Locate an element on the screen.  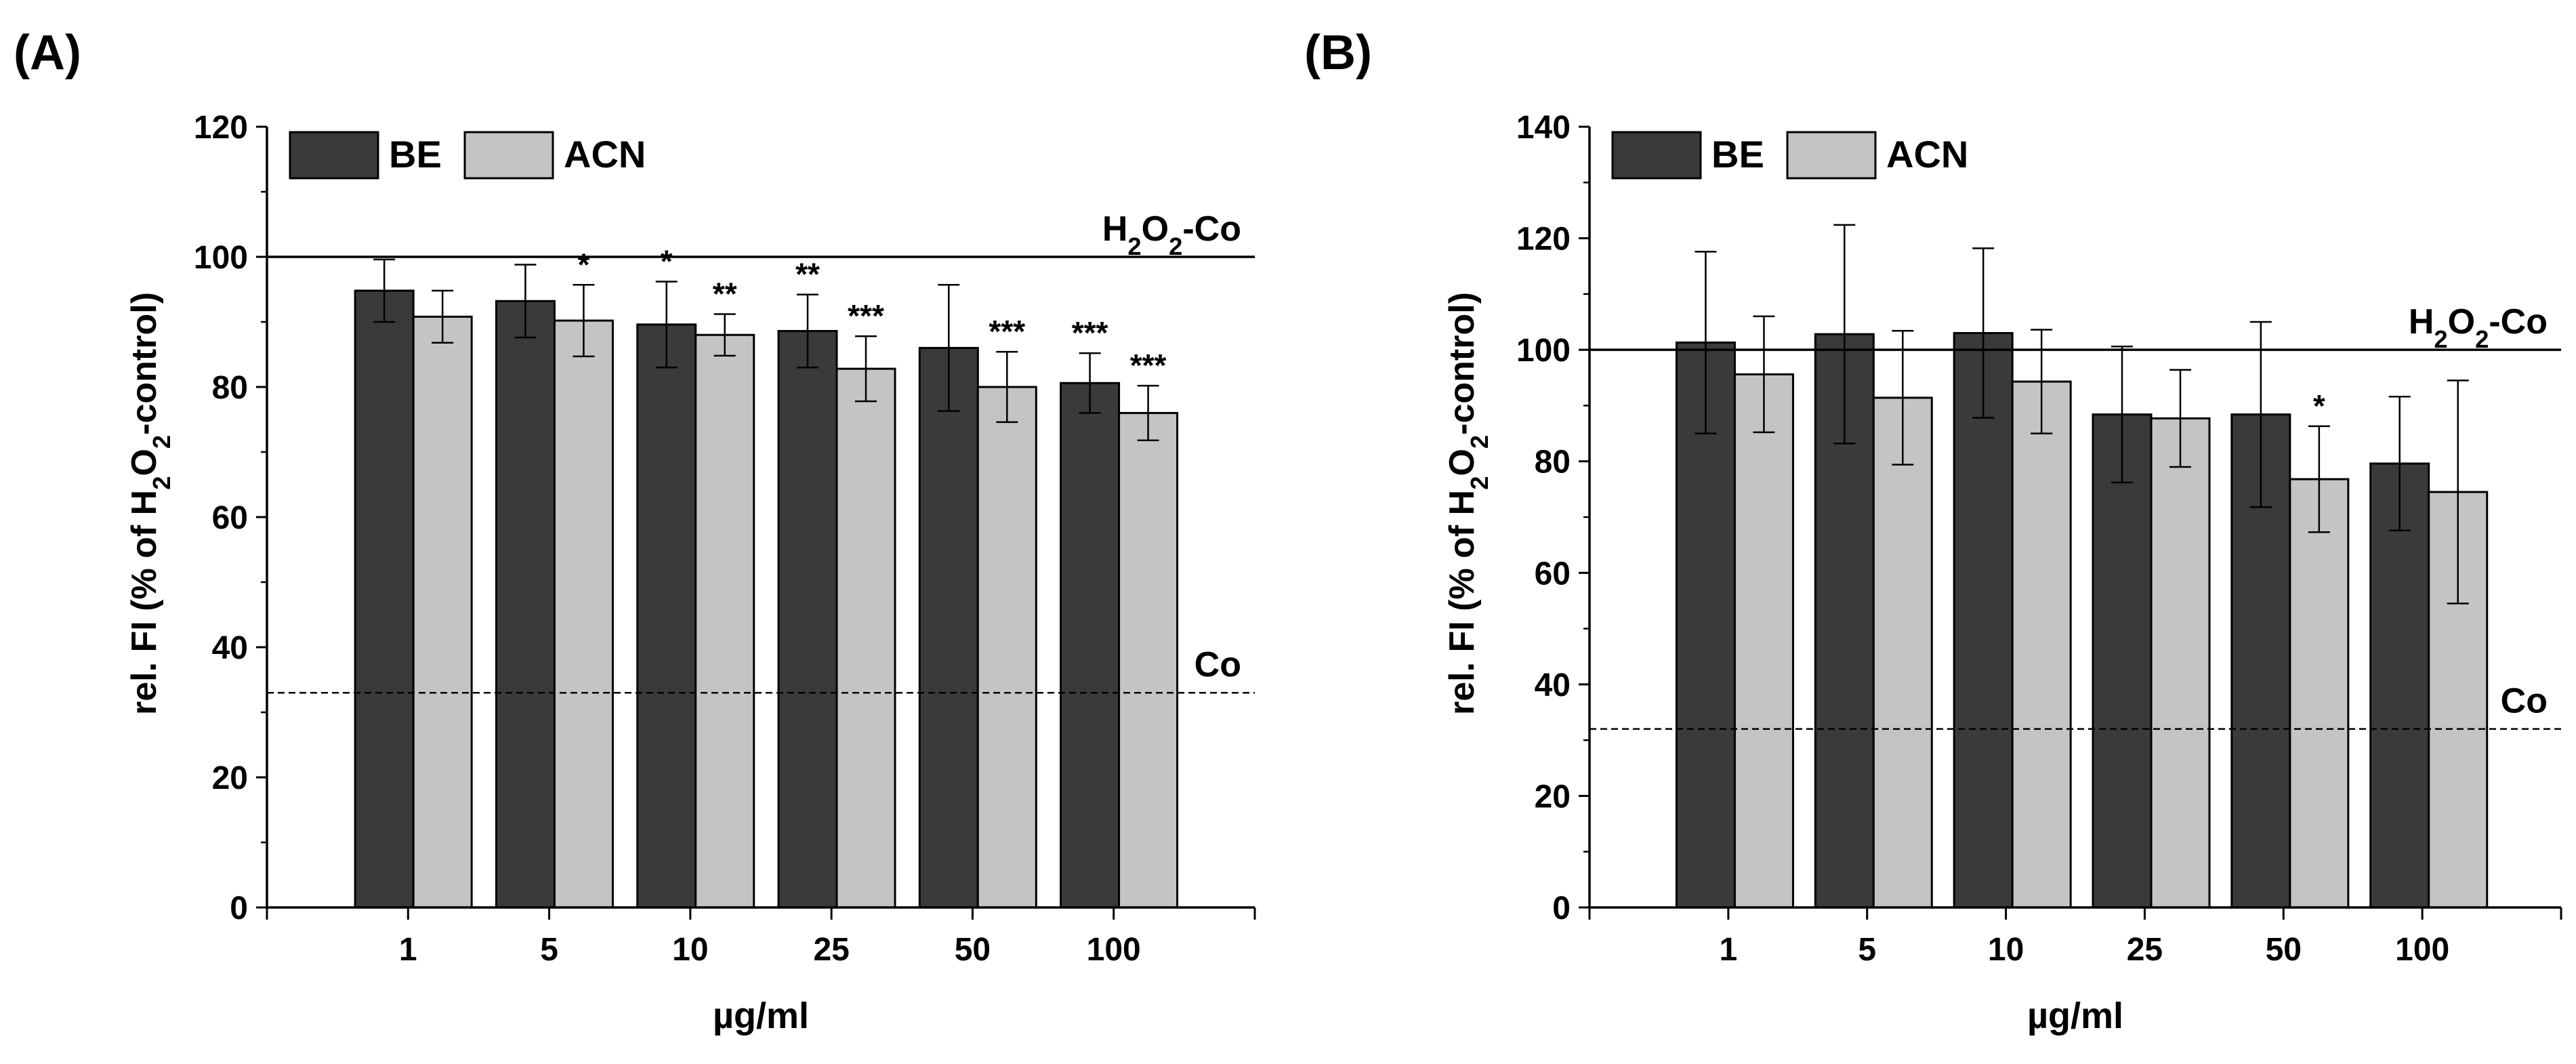
y-tick-label: 140 is located at coordinates (1543, 128).